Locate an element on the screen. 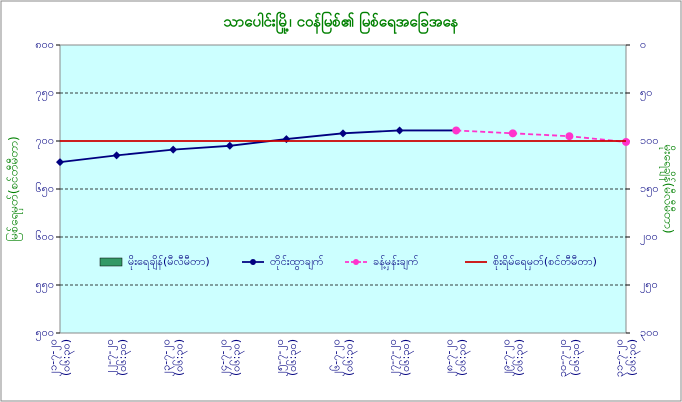 The width and height of the screenshot is (682, 402). x-tick-label-line: ၂၇-၇-၂၀ is located at coordinates (393, 357).